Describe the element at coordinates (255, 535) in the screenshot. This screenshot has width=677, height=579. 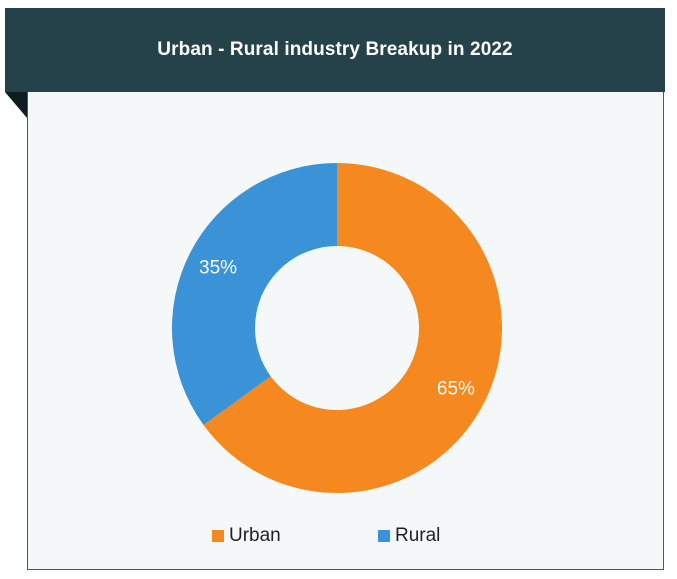
I see `legend-label-urban: Urban` at that location.